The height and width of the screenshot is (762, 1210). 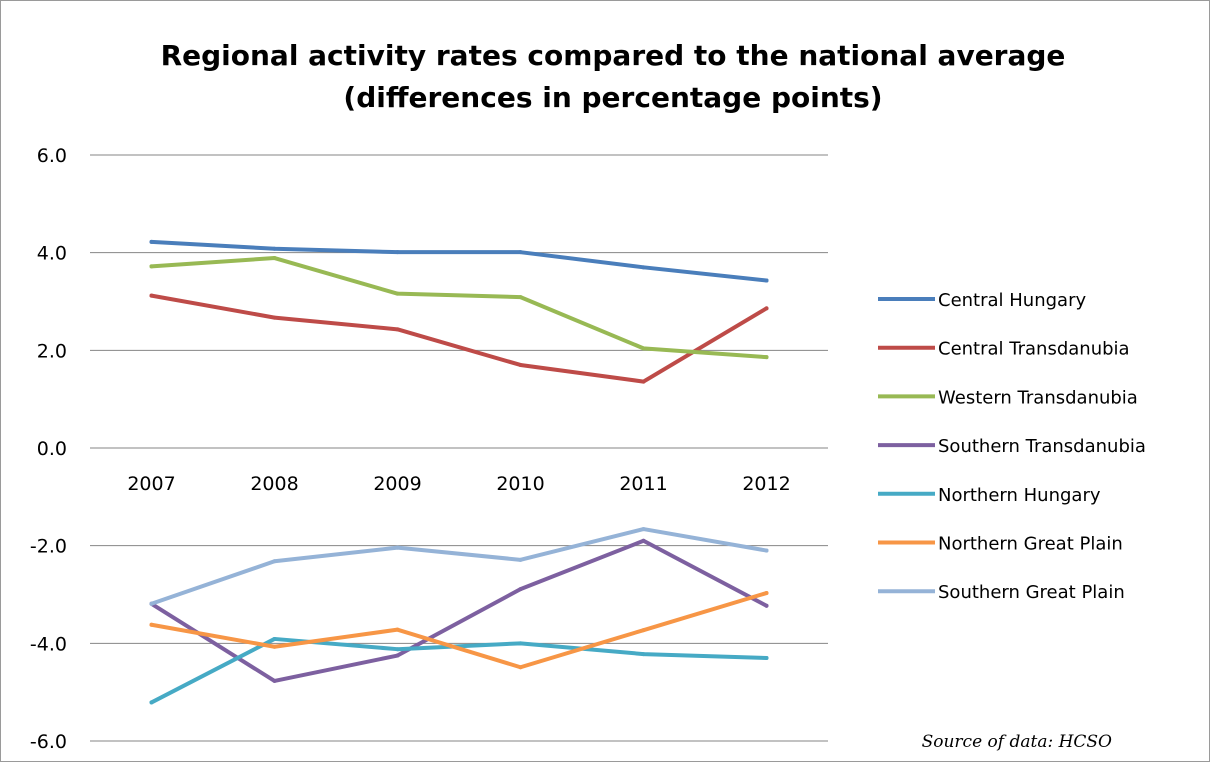 What do you see at coordinates (459, 566) in the screenshot?
I see `series-line-southern-great-plain` at bounding box center [459, 566].